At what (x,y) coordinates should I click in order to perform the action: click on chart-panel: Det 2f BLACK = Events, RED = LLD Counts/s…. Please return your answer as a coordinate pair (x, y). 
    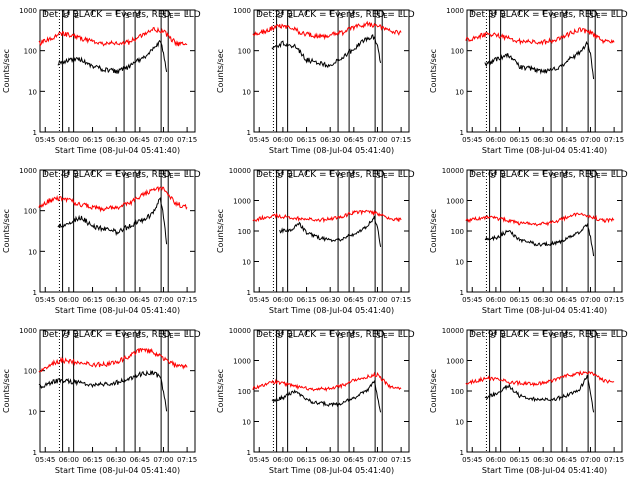
    Looking at the image, I should click on (315, 81).